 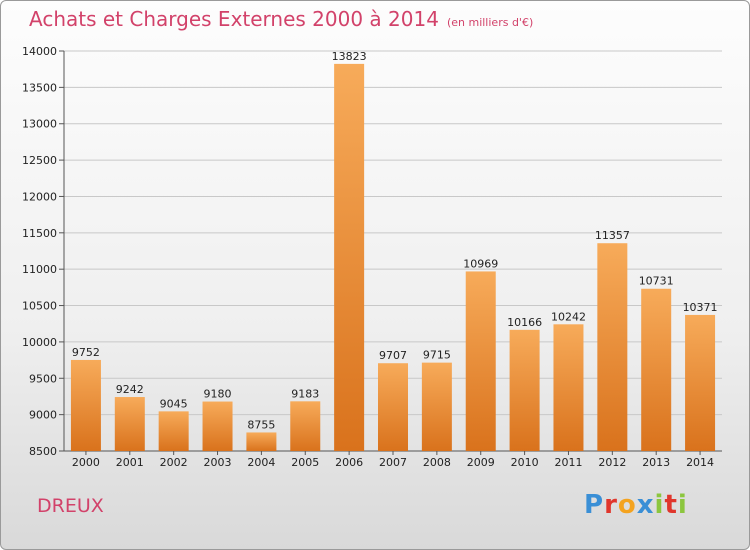 What do you see at coordinates (218, 462) in the screenshot?
I see `x-tick-label: 2003` at bounding box center [218, 462].